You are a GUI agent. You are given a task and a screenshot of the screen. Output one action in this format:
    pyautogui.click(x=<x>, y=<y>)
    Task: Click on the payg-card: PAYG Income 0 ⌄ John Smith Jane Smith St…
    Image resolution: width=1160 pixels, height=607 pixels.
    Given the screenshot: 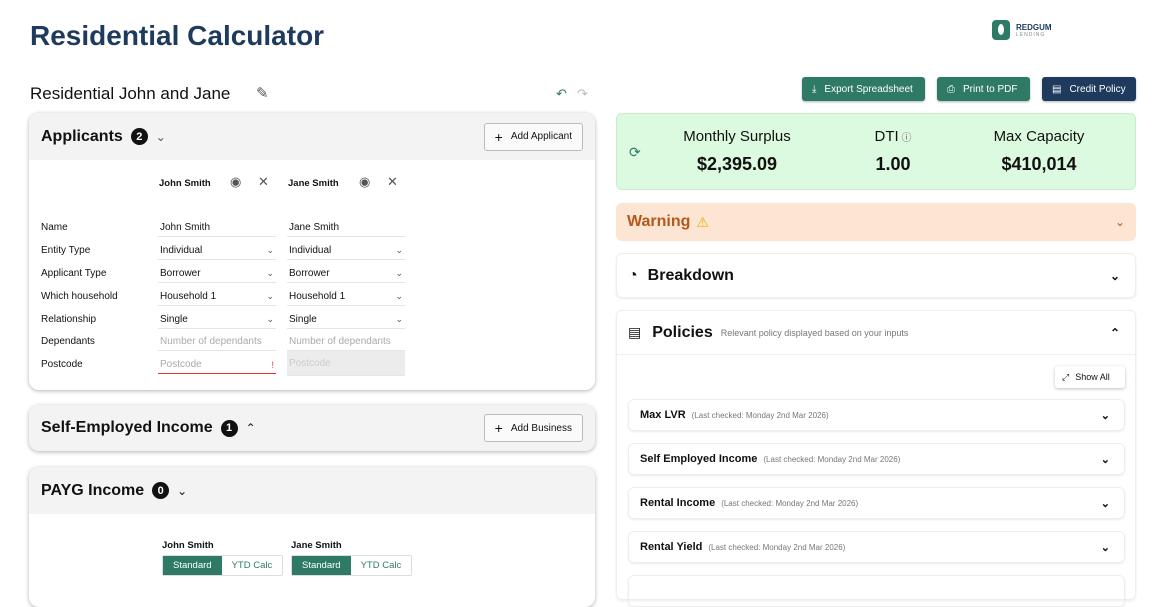 What is the action you would take?
    pyautogui.click(x=312, y=537)
    